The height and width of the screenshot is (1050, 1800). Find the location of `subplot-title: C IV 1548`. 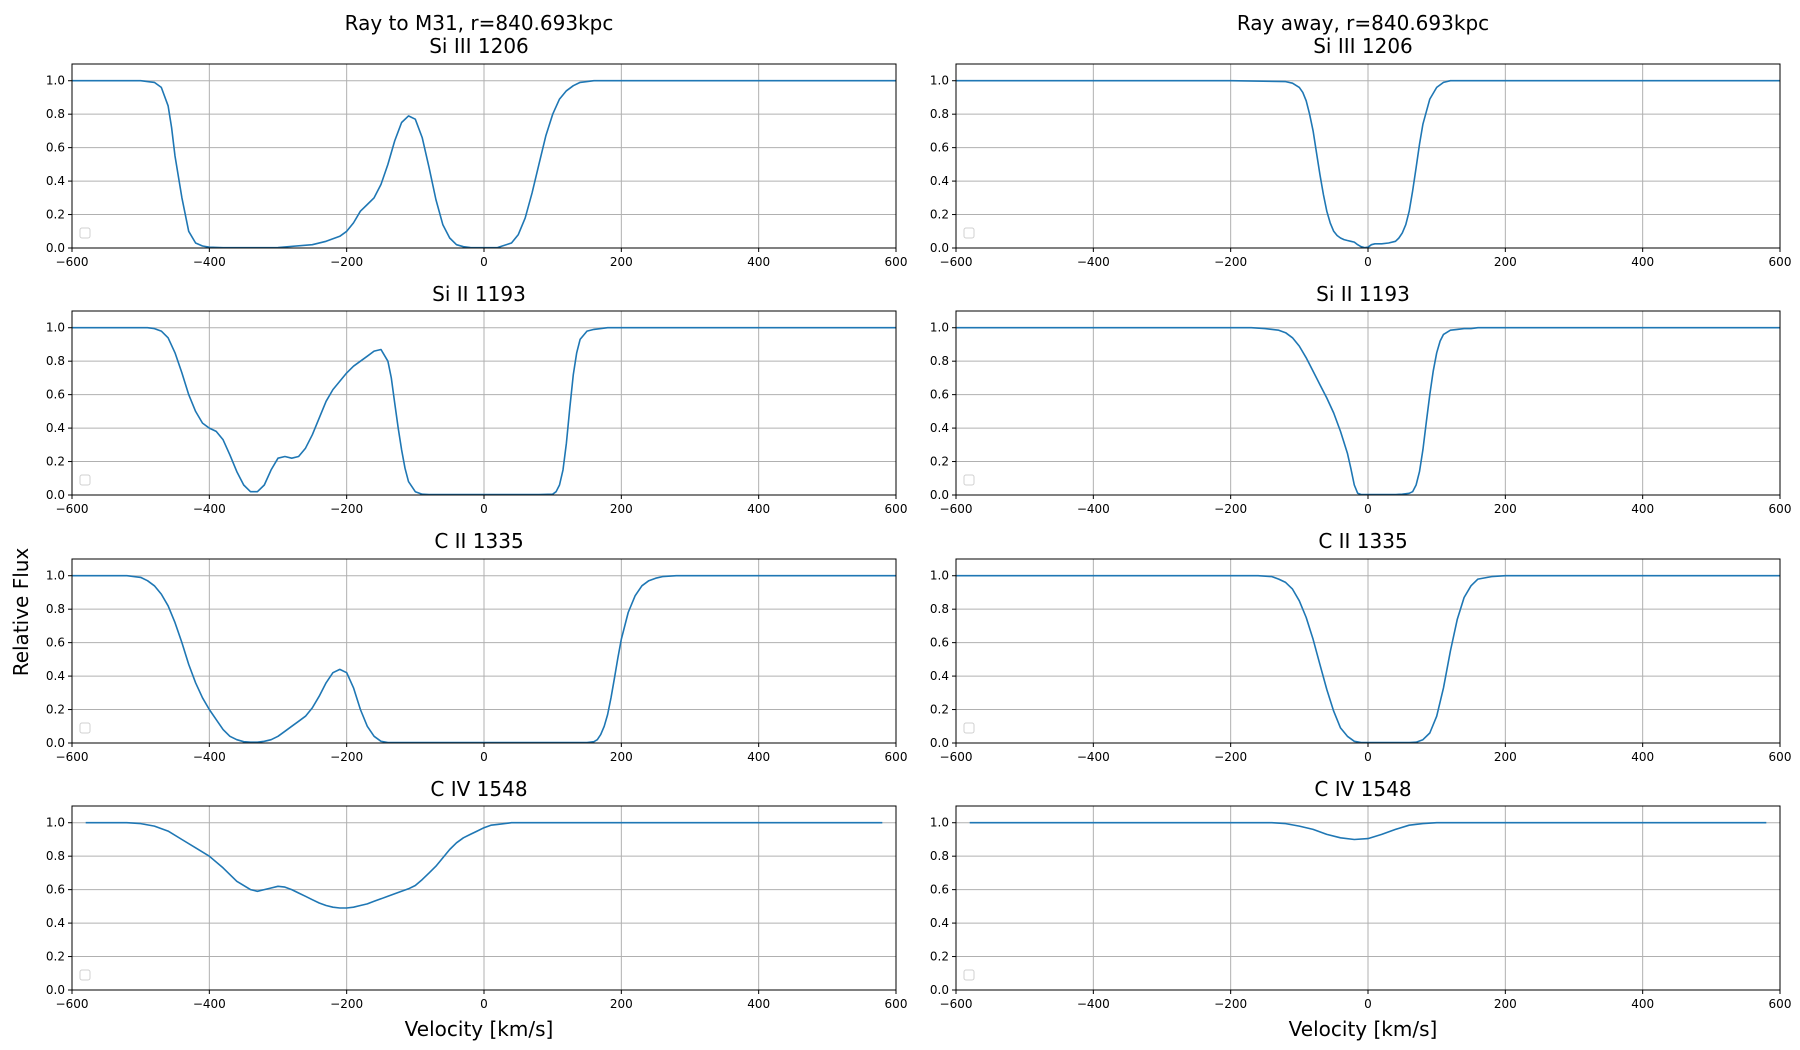

subplot-title: C IV 1548 is located at coordinates (1362, 789).